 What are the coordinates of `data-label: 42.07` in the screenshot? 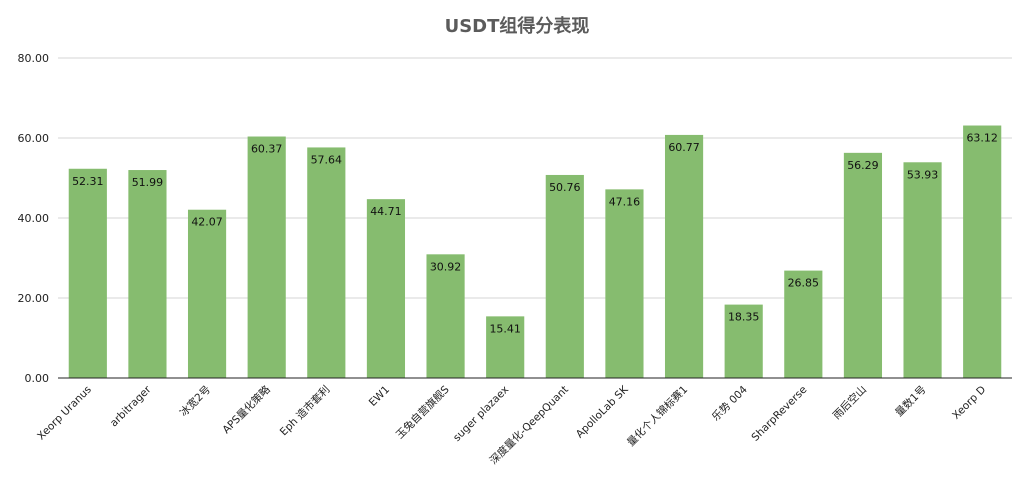 It's located at (207, 222).